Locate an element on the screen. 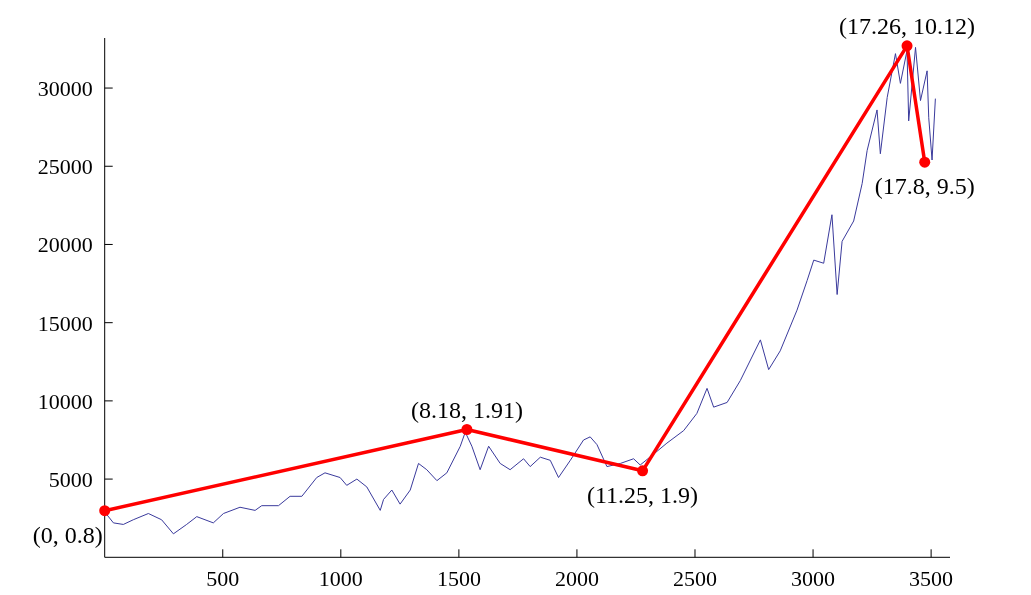  x-tick-label: 3500 is located at coordinates (931, 579).